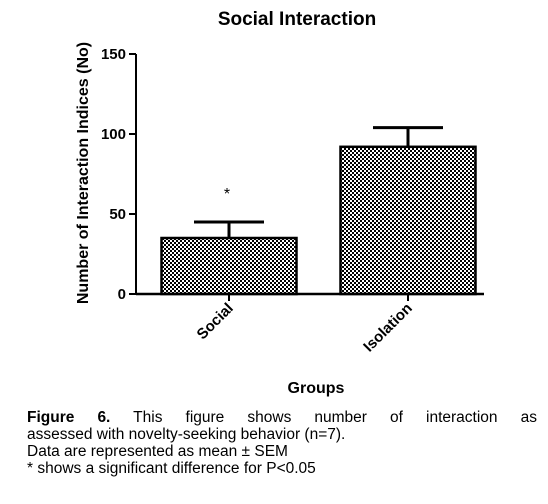  What do you see at coordinates (297, 19) in the screenshot?
I see `chart-title: Social Interaction` at bounding box center [297, 19].